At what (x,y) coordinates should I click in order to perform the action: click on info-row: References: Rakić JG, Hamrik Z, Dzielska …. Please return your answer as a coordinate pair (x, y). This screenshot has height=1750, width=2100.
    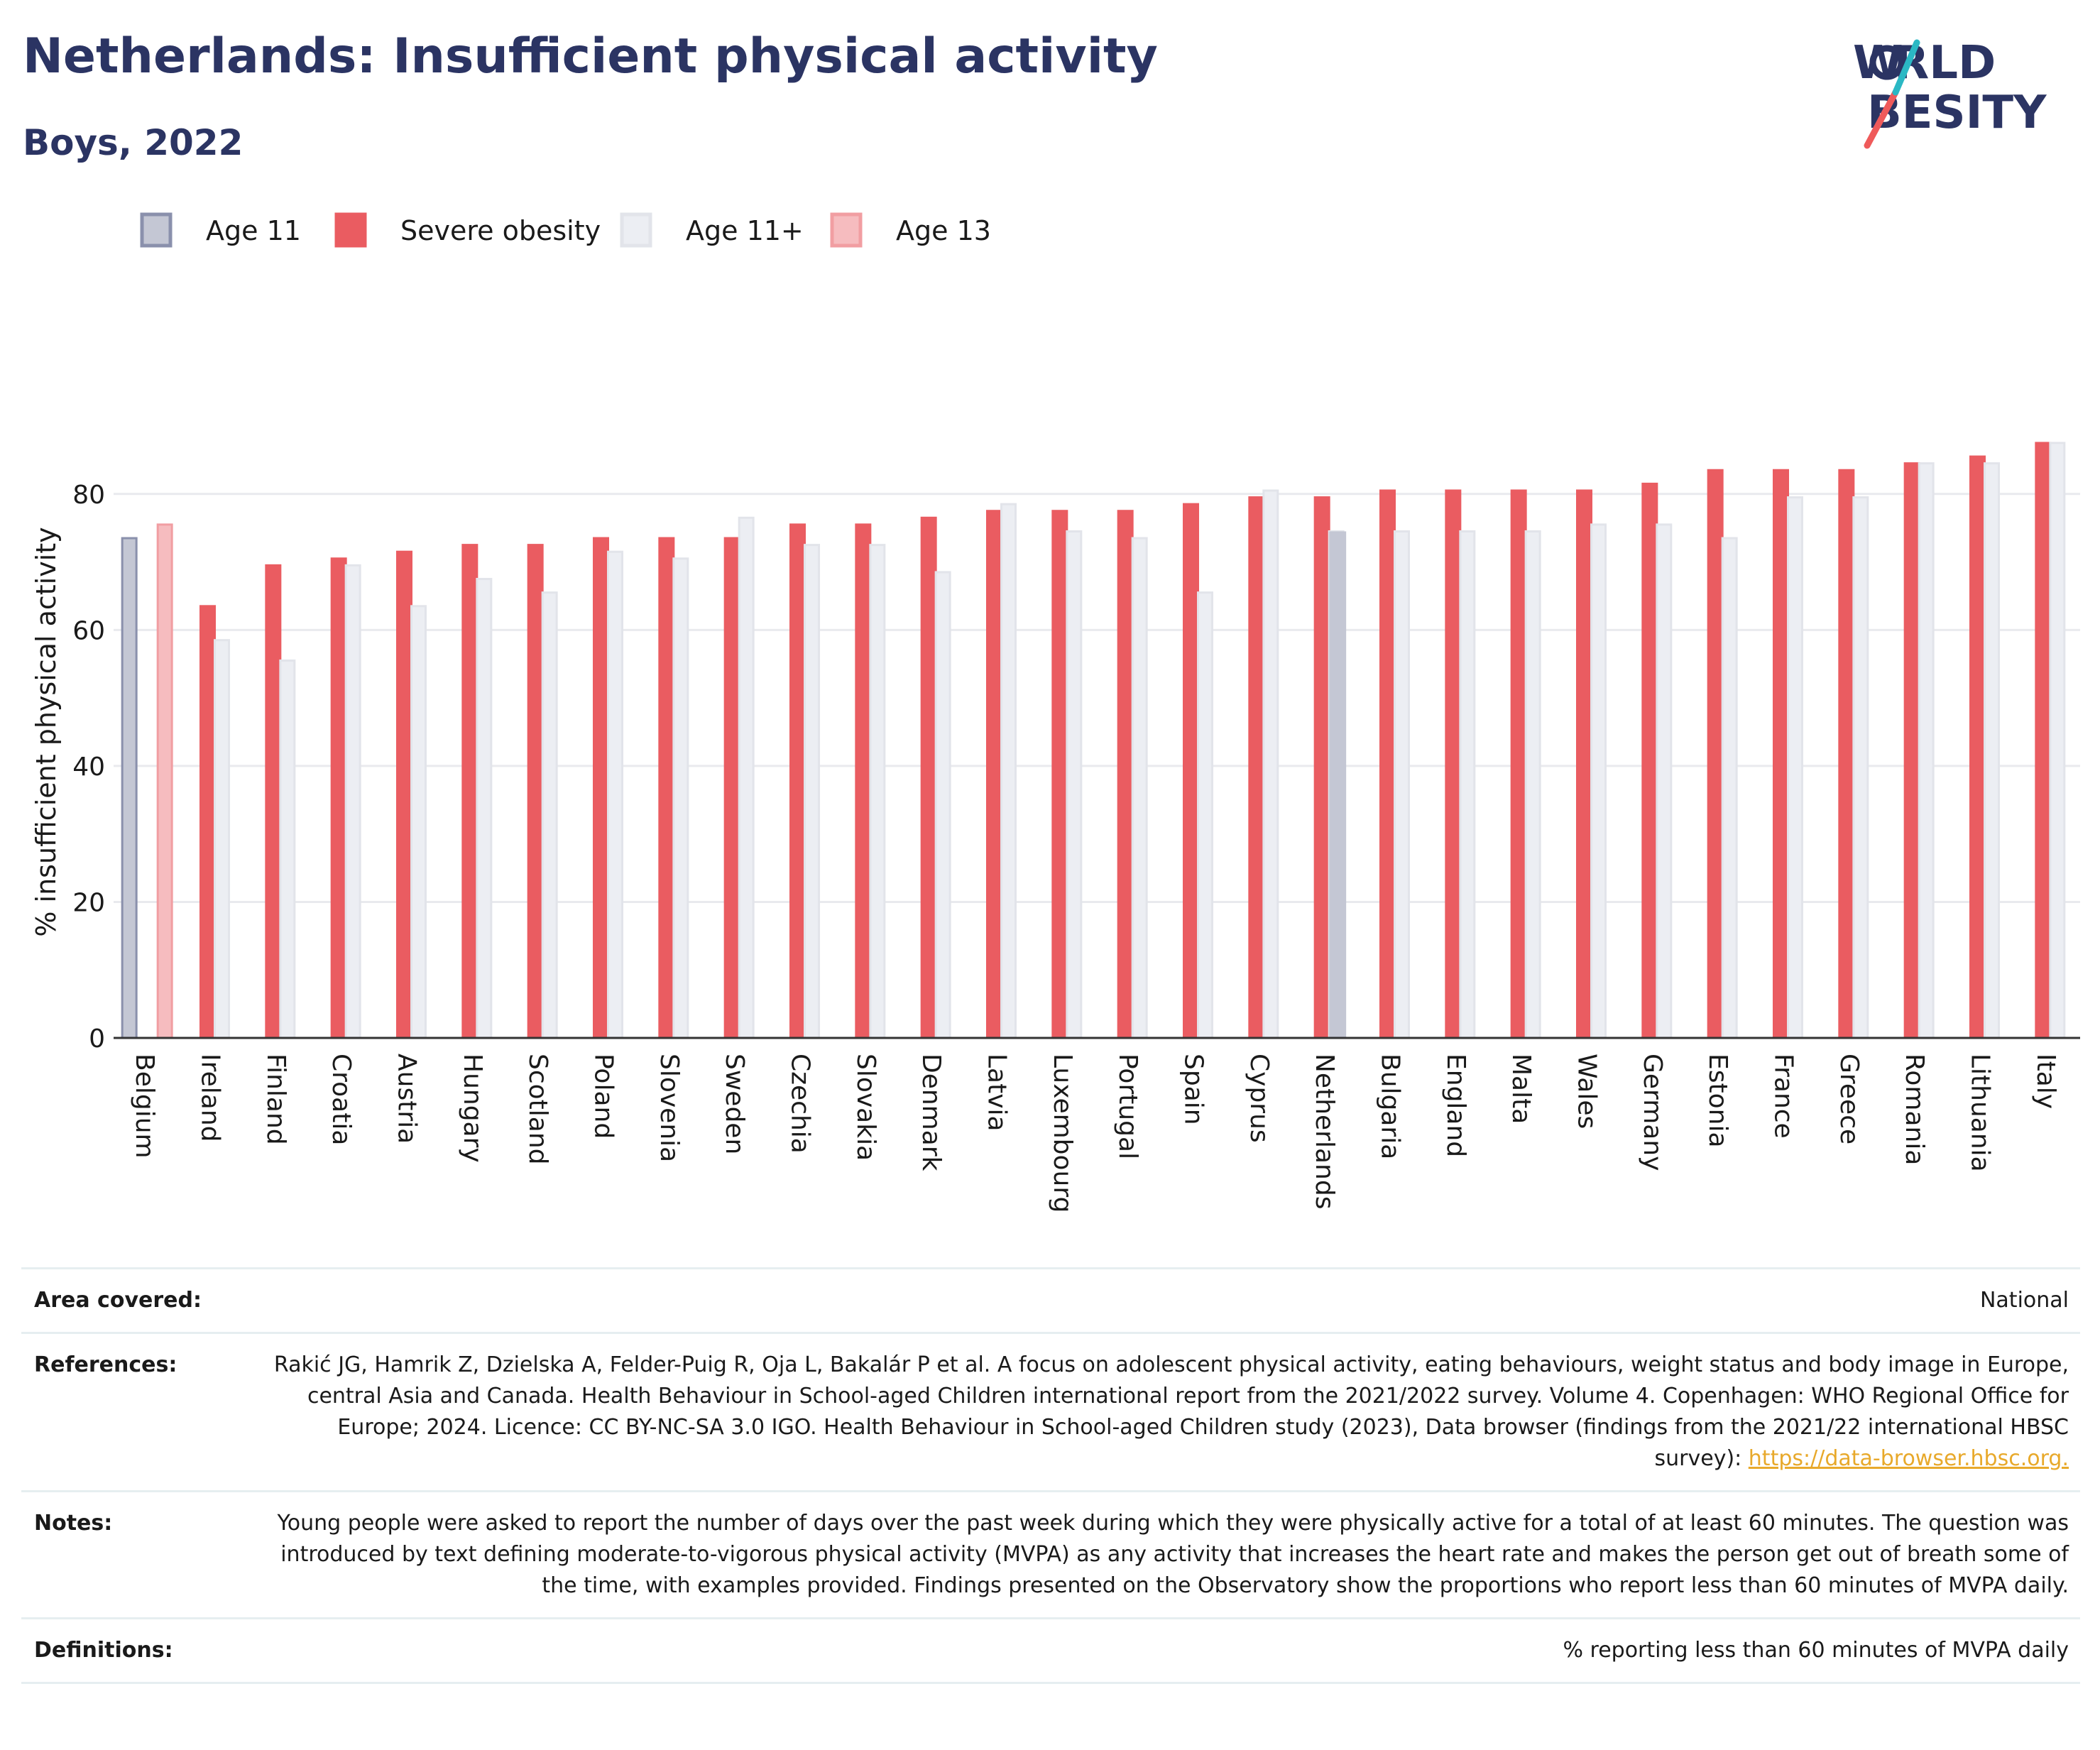
    Looking at the image, I should click on (1050, 1411).